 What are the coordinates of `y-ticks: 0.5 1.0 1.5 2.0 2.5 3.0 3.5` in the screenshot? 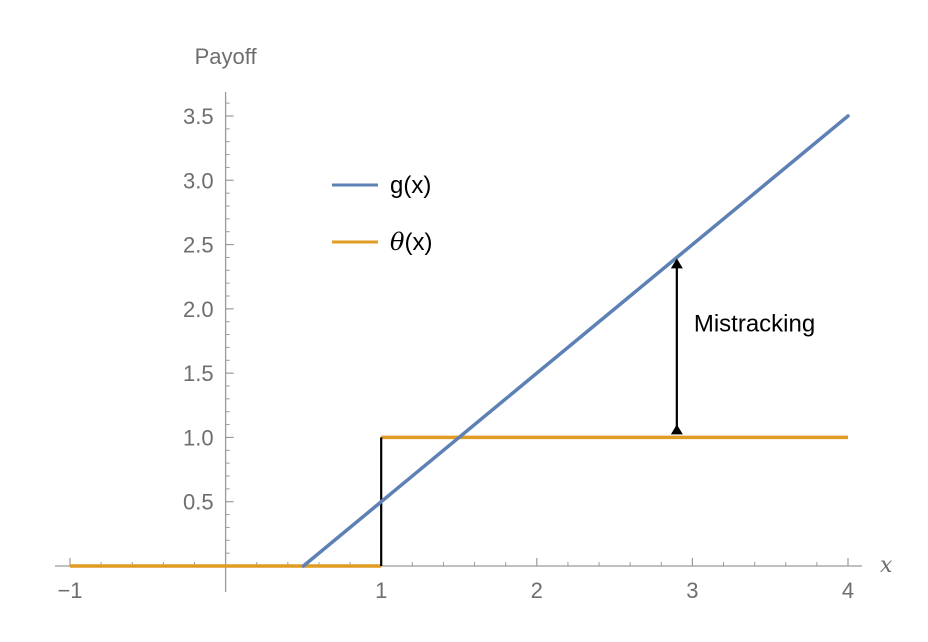 It's located at (208, 309).